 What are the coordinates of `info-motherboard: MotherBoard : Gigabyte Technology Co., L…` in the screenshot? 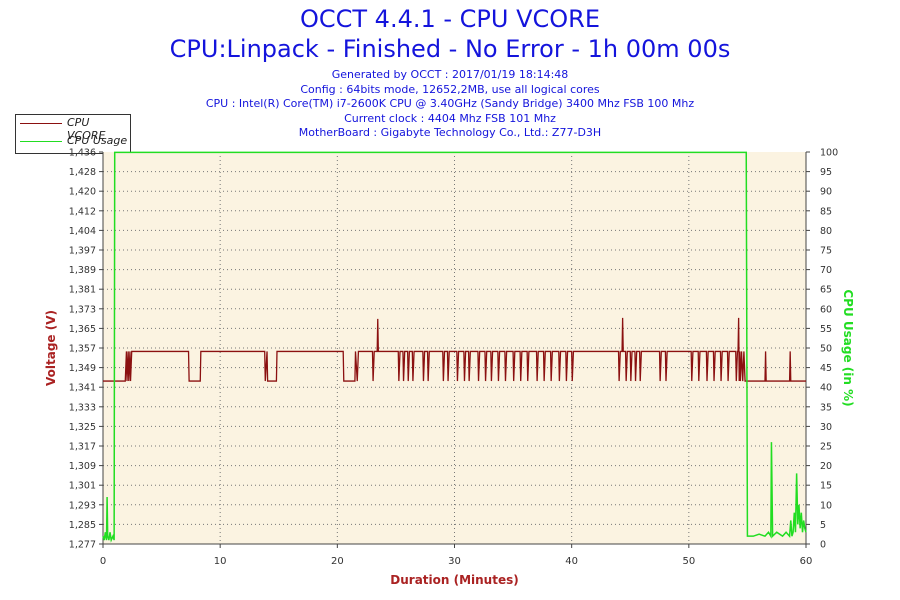 It's located at (450, 132).